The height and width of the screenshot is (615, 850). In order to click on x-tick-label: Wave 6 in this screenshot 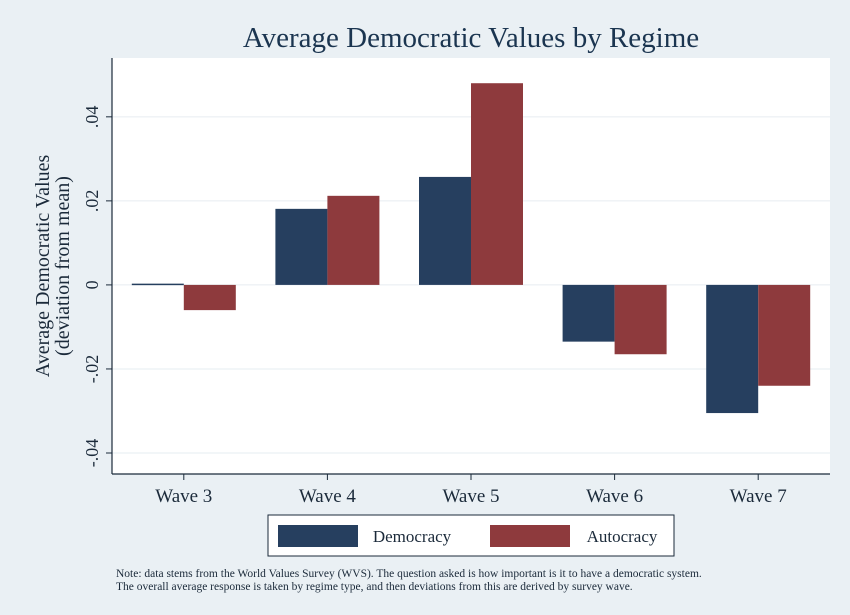, I will do `click(614, 496)`.